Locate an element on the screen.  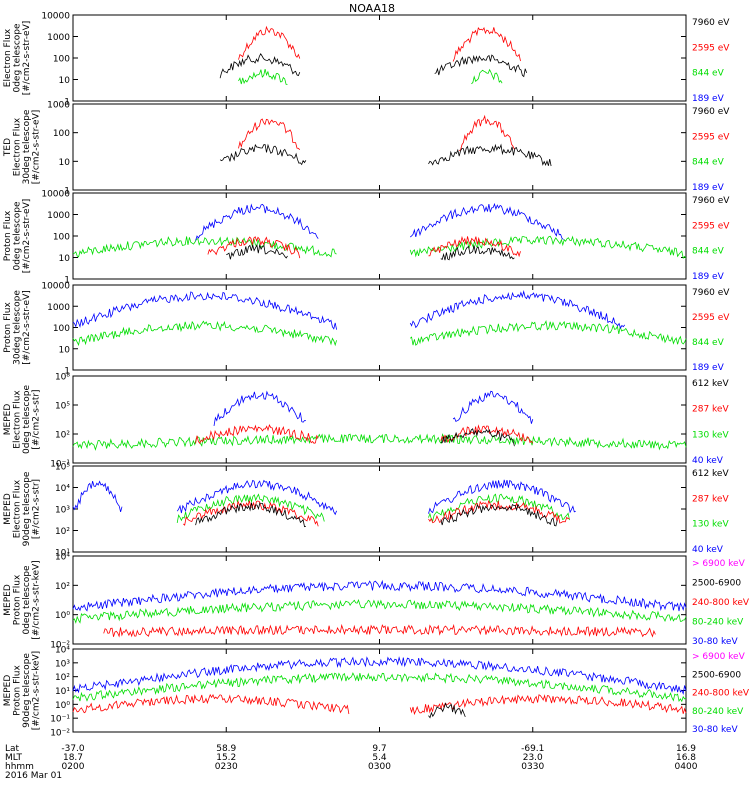
x-tick-label: 16.9 is located at coordinates (686, 749).